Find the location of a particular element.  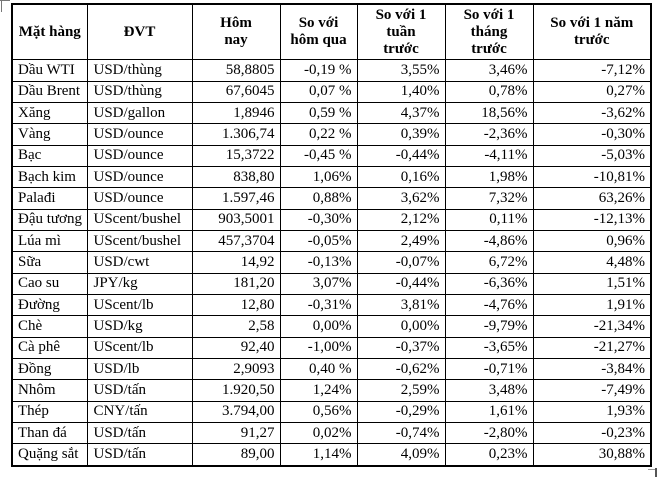

cell-change-vs-month: 0,11% is located at coordinates (489, 220).